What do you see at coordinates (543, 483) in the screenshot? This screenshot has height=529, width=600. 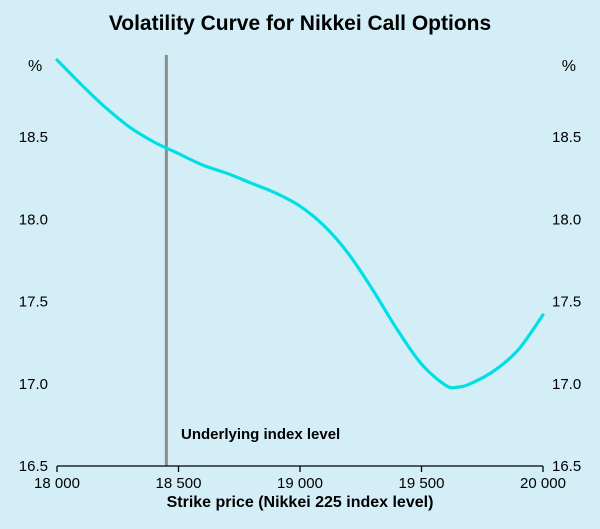 I see `x-tick-label: 20 000` at bounding box center [543, 483].